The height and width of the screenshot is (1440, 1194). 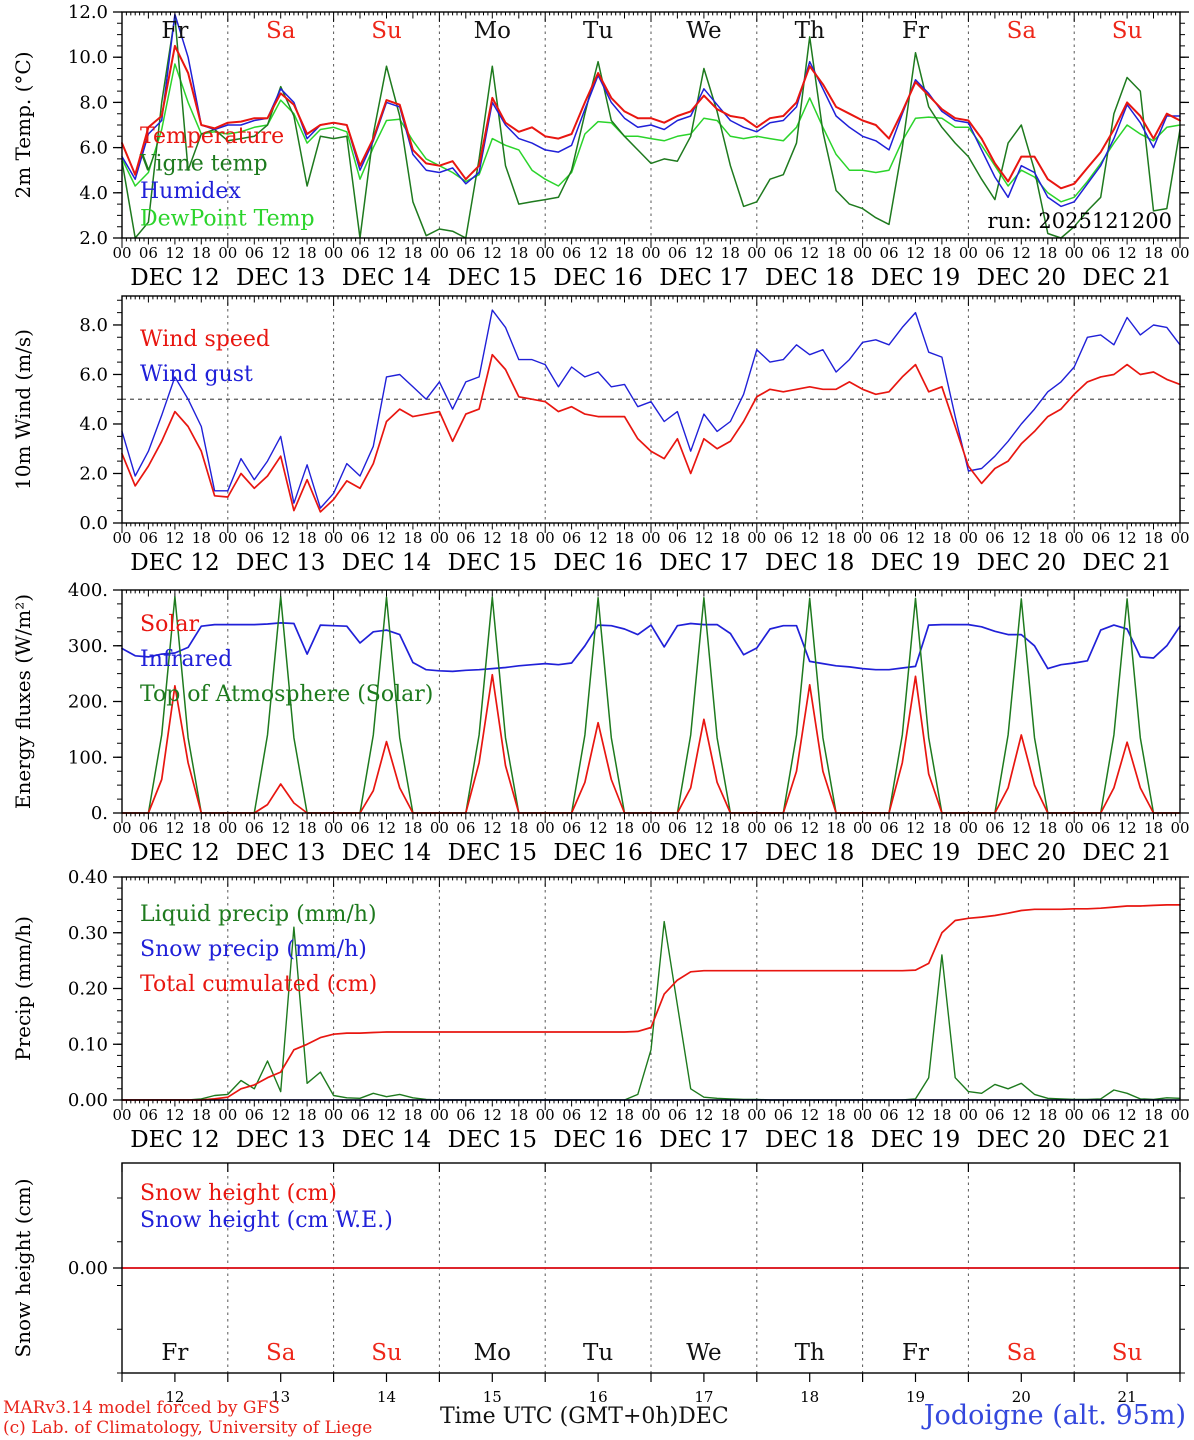 I want to click on day-number-label: 15, so click(x=492, y=1397).